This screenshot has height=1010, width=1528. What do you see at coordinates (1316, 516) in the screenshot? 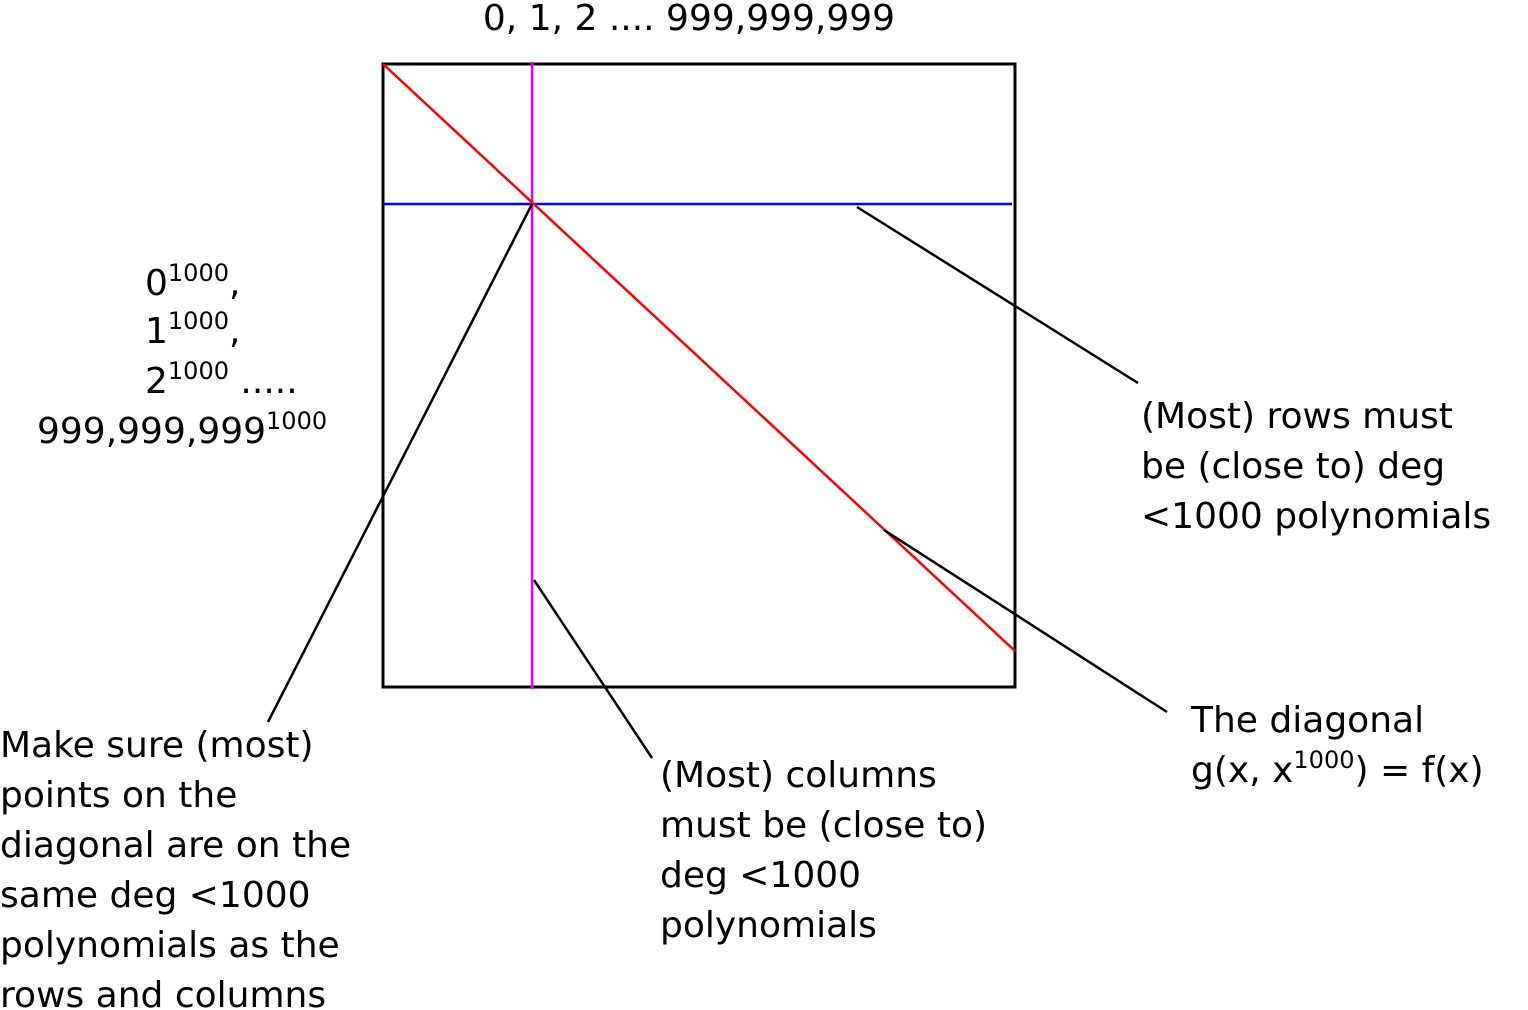
I see `annotation-line: <1000 polynomials` at bounding box center [1316, 516].